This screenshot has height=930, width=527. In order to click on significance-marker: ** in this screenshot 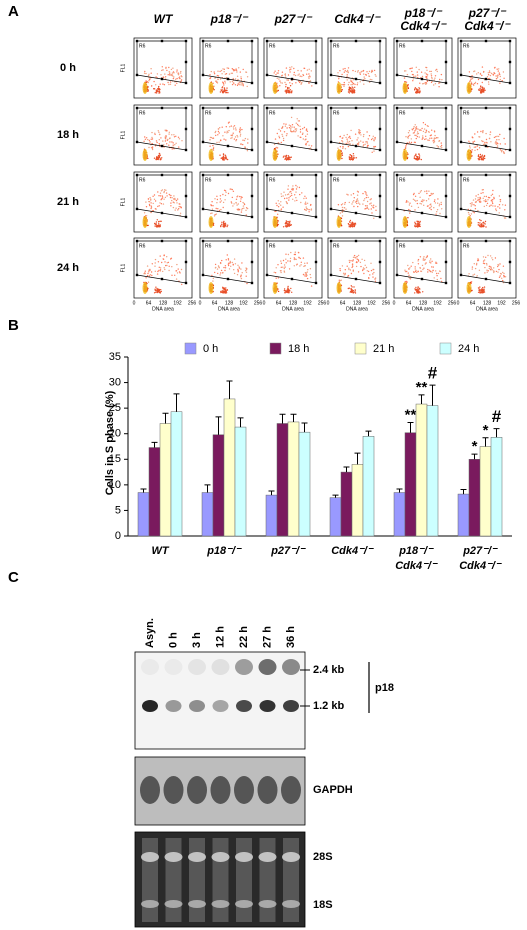, I will do `click(411, 414)`.